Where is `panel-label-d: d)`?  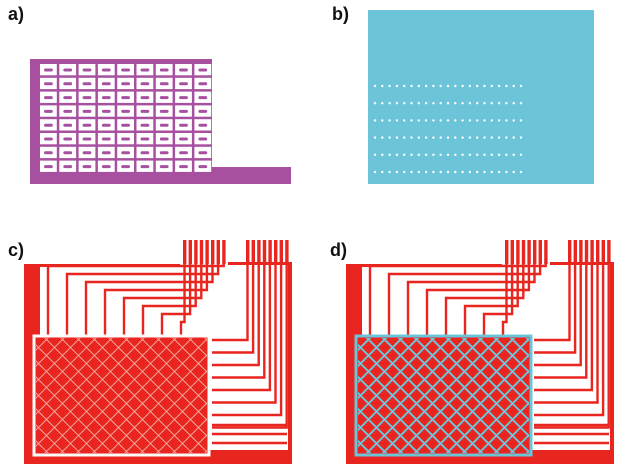
panel-label-d: d) is located at coordinates (338, 250).